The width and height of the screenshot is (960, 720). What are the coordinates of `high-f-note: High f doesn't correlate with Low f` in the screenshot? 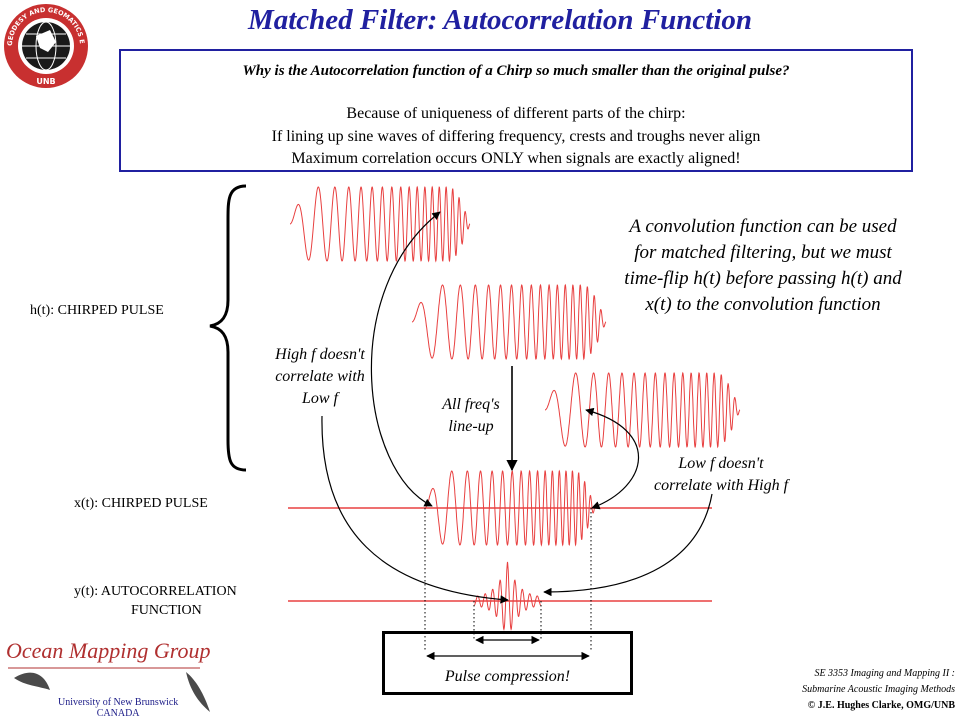 It's located at (320, 376).